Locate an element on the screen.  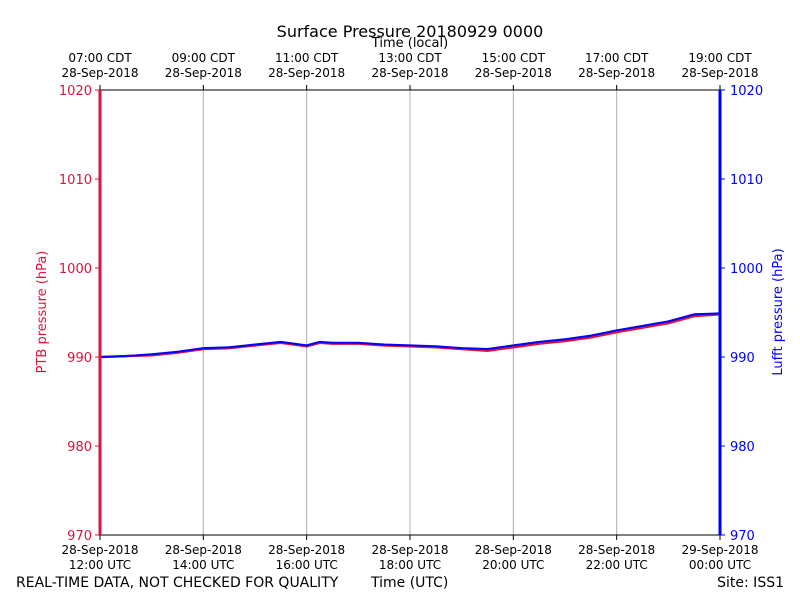
top-xtick-time: 15:00 CDT is located at coordinates (514, 58).